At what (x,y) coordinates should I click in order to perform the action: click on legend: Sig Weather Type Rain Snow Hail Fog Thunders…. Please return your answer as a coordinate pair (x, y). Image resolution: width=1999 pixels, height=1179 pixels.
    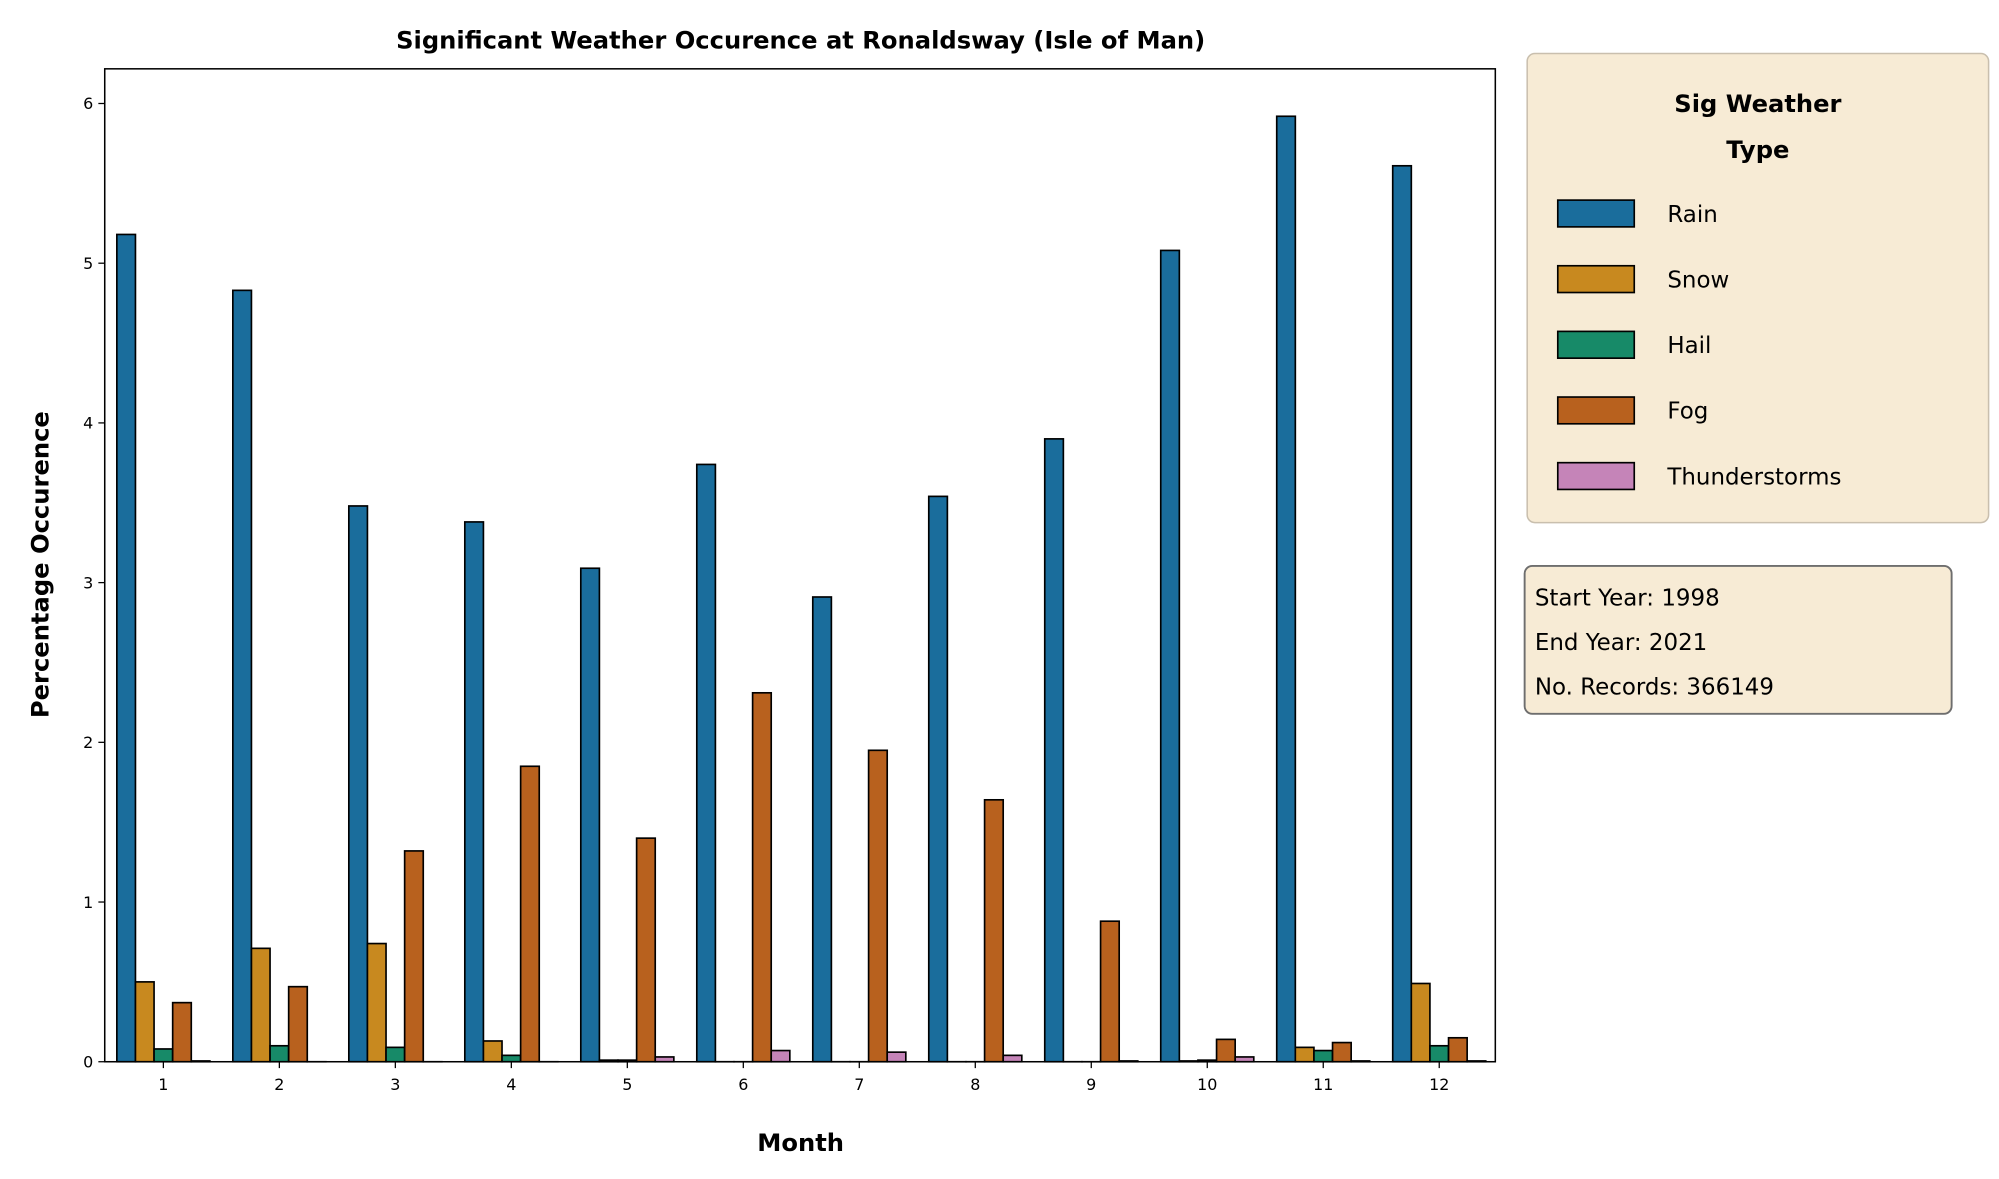
    Looking at the image, I should click on (1758, 288).